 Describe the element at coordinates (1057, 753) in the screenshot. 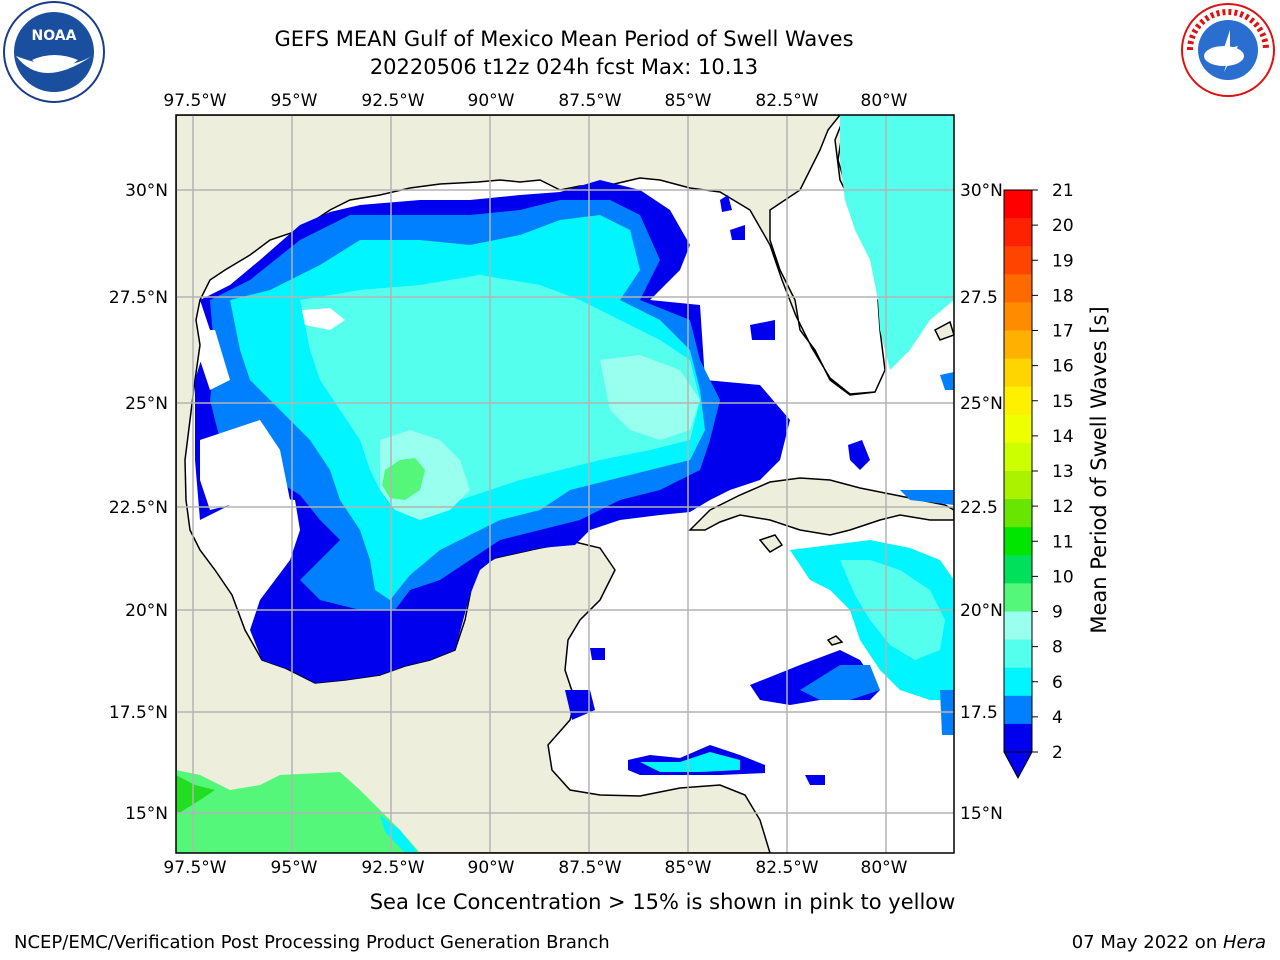

I see `colorbar-label: 2` at that location.